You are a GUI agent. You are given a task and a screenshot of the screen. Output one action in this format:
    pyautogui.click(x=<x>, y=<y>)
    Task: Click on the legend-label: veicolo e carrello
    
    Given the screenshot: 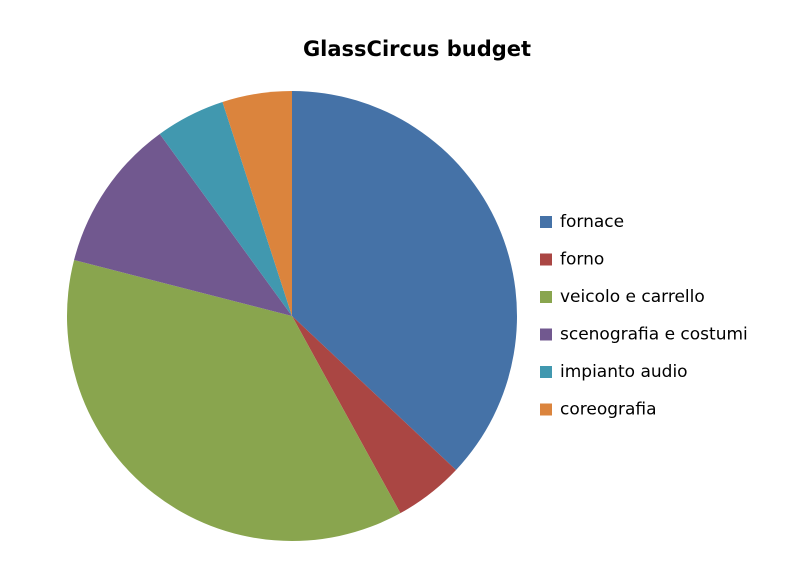 What is the action you would take?
    pyautogui.click(x=632, y=297)
    